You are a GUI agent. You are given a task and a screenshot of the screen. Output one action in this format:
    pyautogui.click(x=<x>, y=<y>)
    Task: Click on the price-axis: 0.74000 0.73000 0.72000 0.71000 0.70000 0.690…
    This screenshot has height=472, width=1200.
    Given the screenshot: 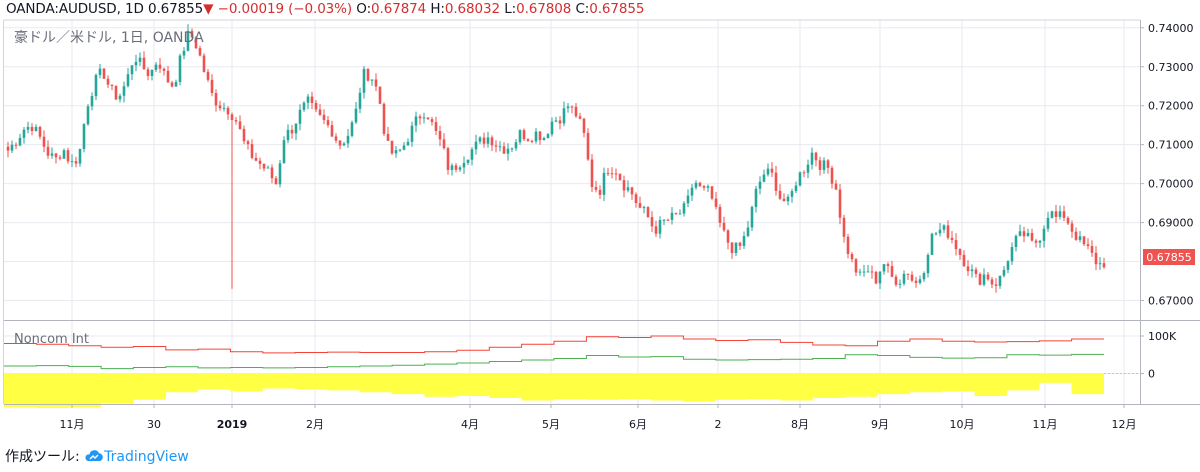 What is the action you would take?
    pyautogui.click(x=1167, y=201)
    